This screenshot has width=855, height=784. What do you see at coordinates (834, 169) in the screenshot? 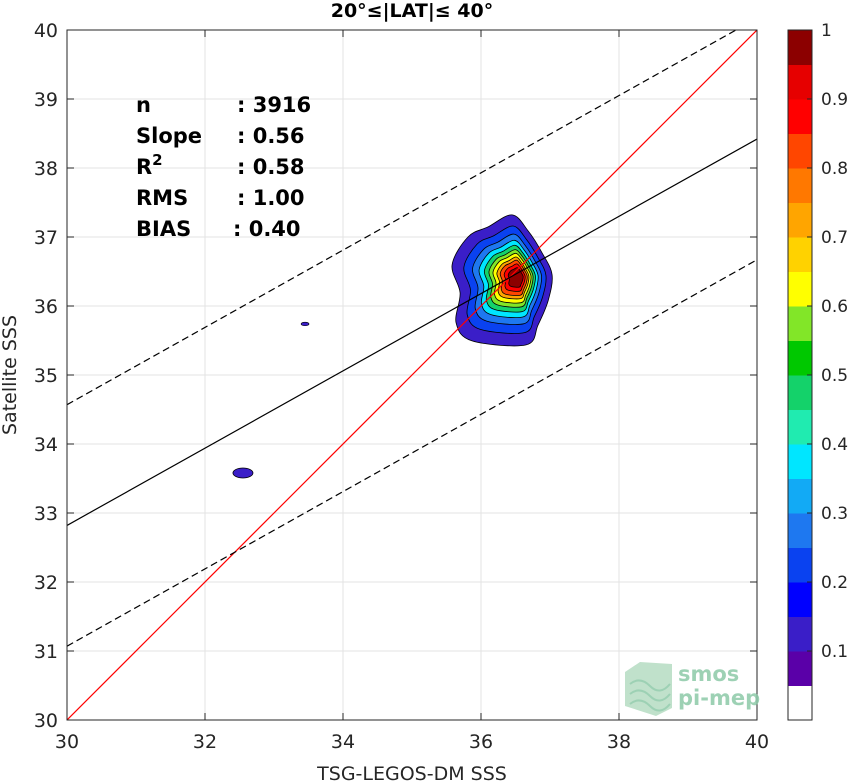
I see `colorbar-tick-label: 0.8` at bounding box center [834, 169].